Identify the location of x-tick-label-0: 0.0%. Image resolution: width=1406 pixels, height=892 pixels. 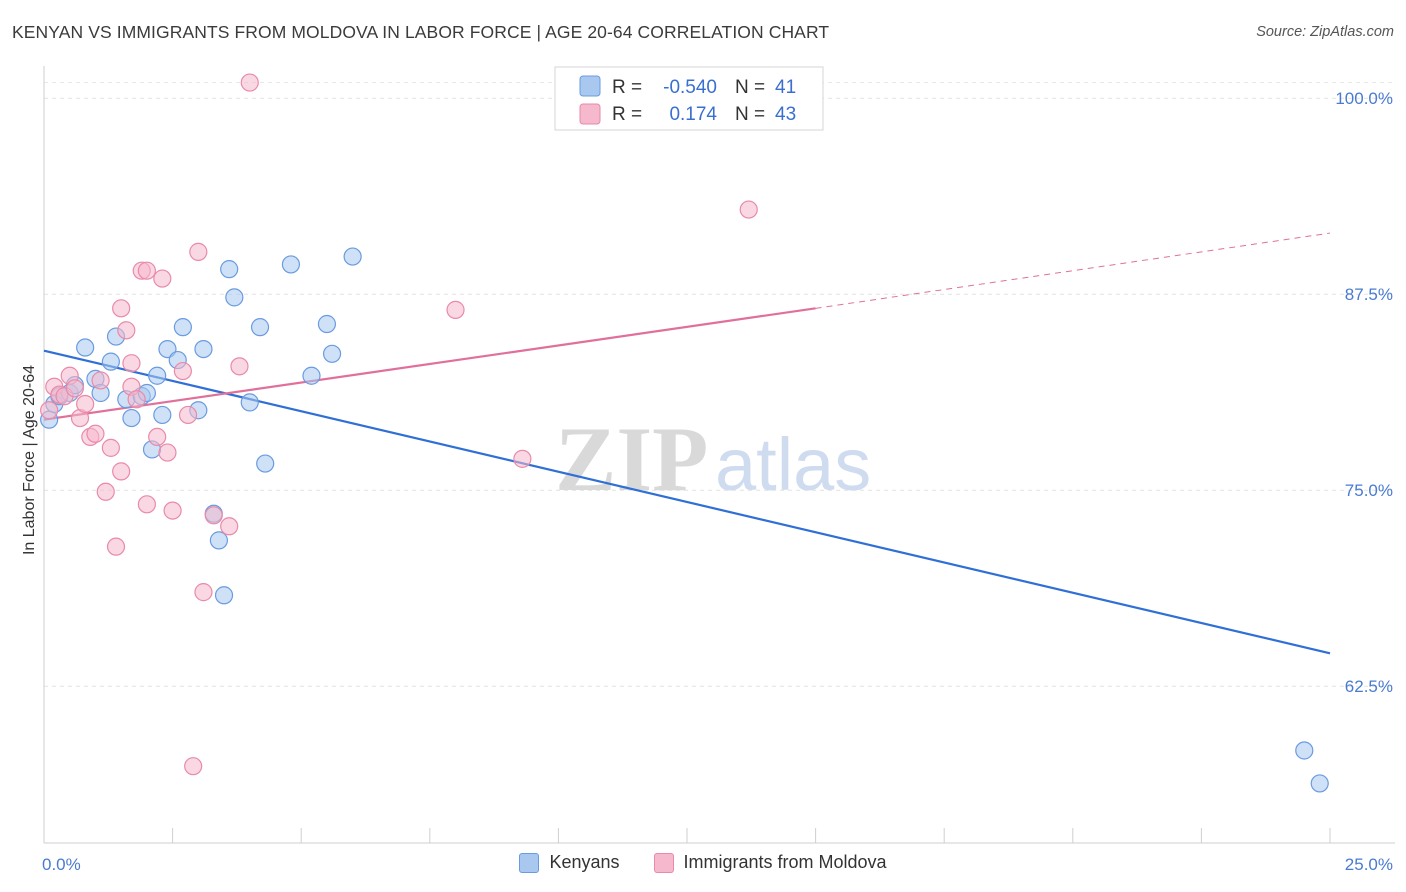
(61, 864).